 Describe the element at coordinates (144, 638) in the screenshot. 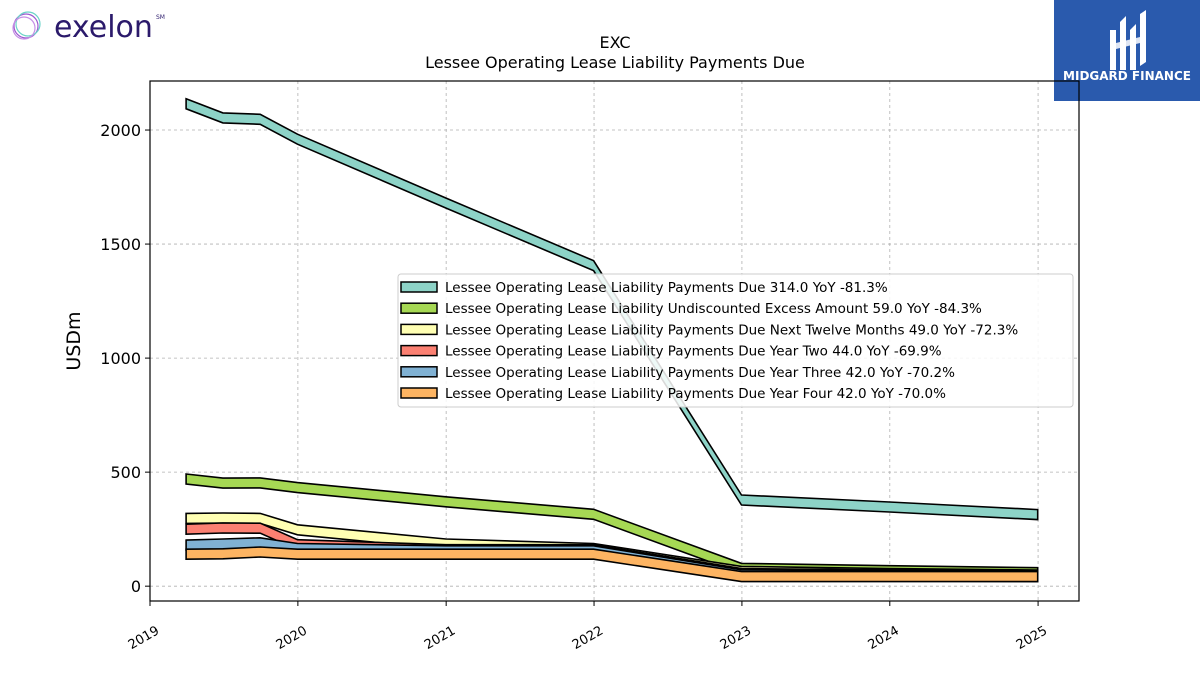

I see `x-tick-label: 2019` at that location.